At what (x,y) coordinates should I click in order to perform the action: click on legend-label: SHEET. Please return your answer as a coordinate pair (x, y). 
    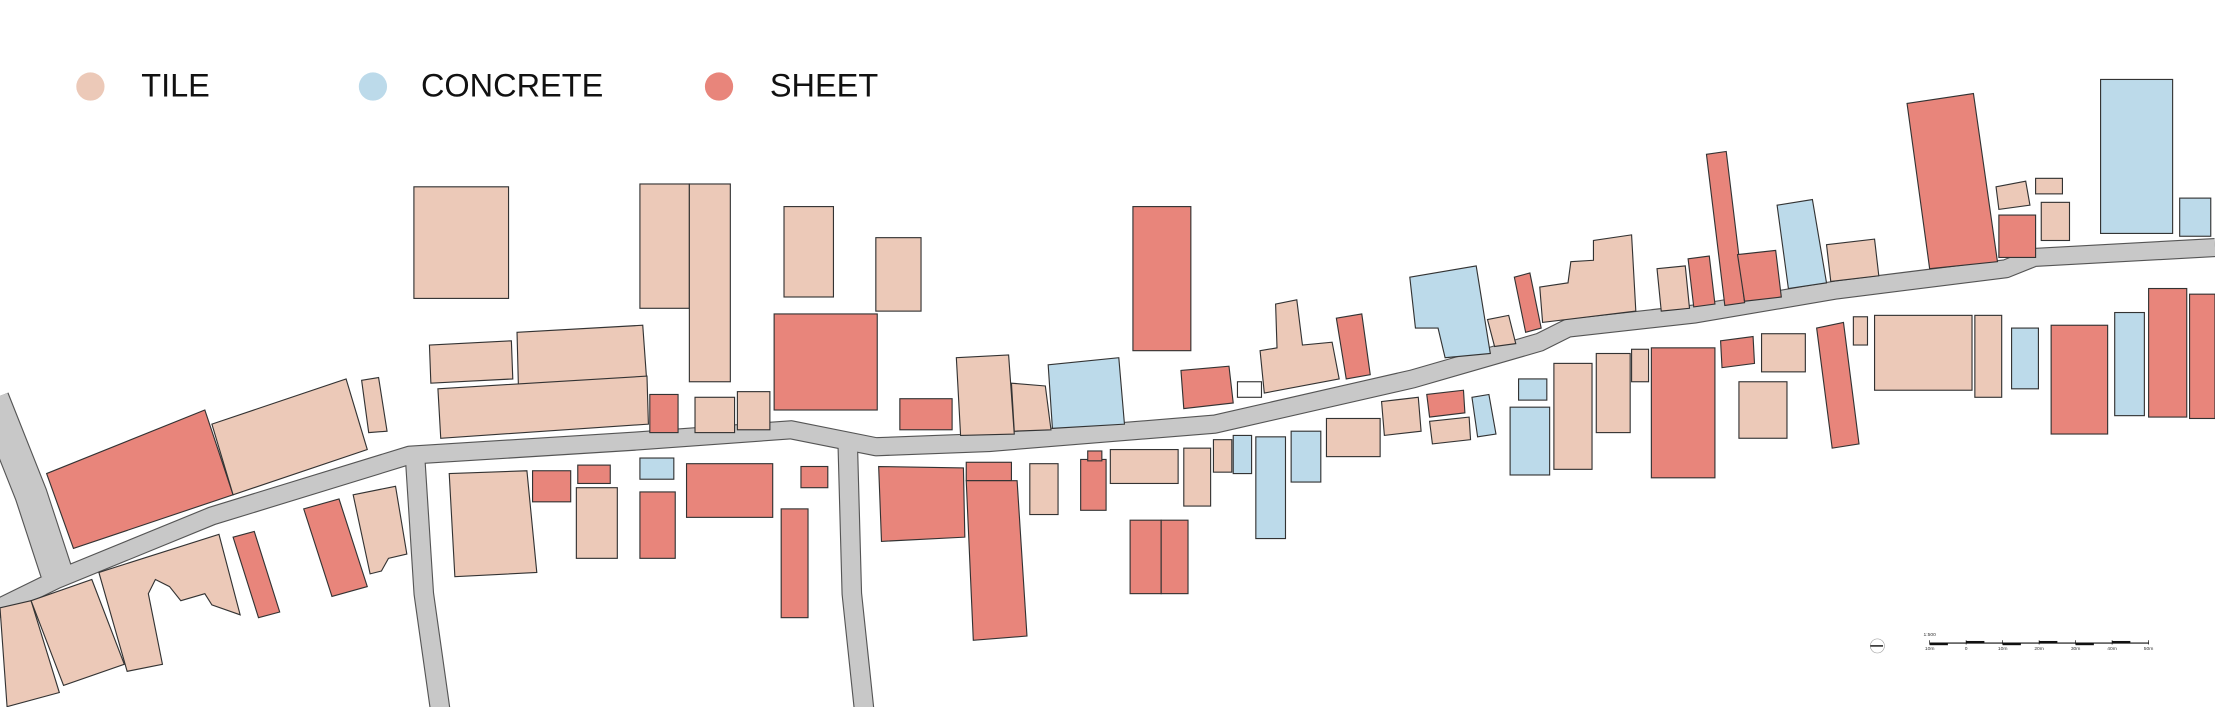
    Looking at the image, I should click on (824, 86).